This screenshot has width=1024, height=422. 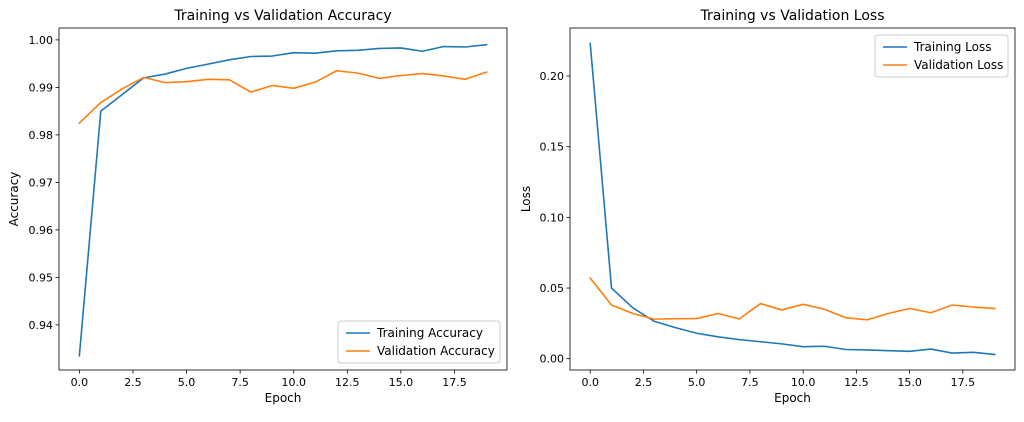 What do you see at coordinates (952, 47) in the screenshot?
I see `legend-label: Training Loss` at bounding box center [952, 47].